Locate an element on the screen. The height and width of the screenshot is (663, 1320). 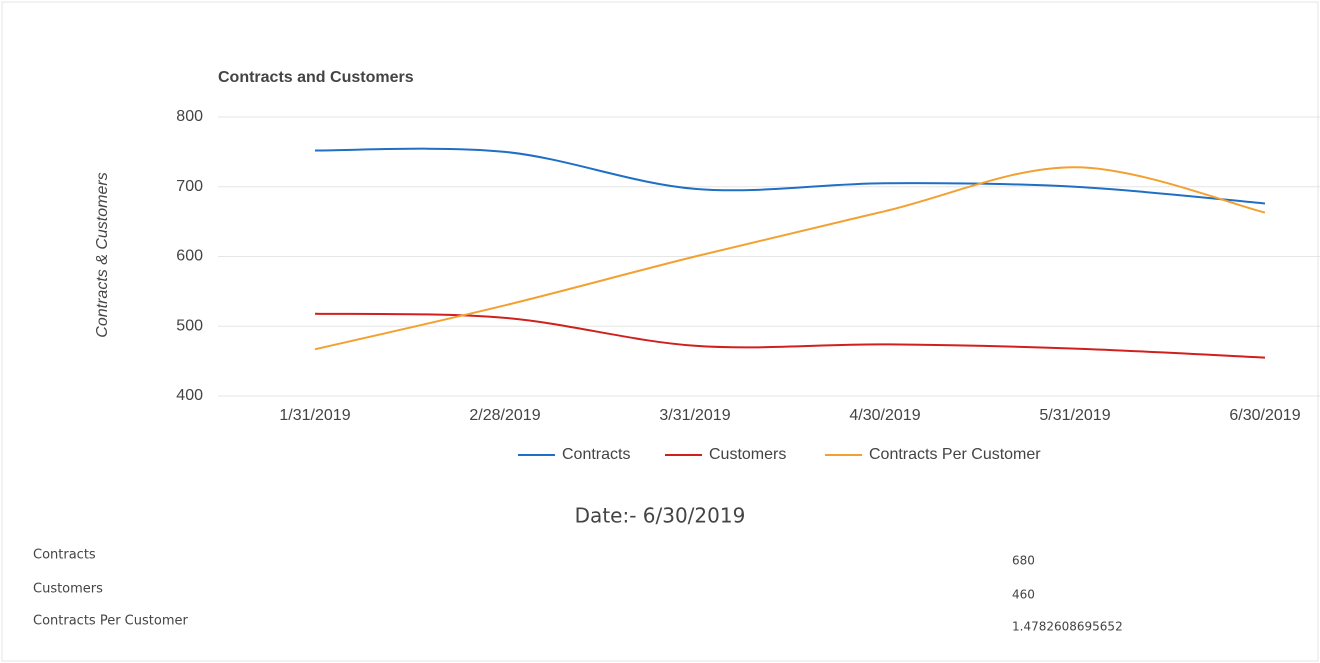
legend-label: Customers is located at coordinates (747, 454).